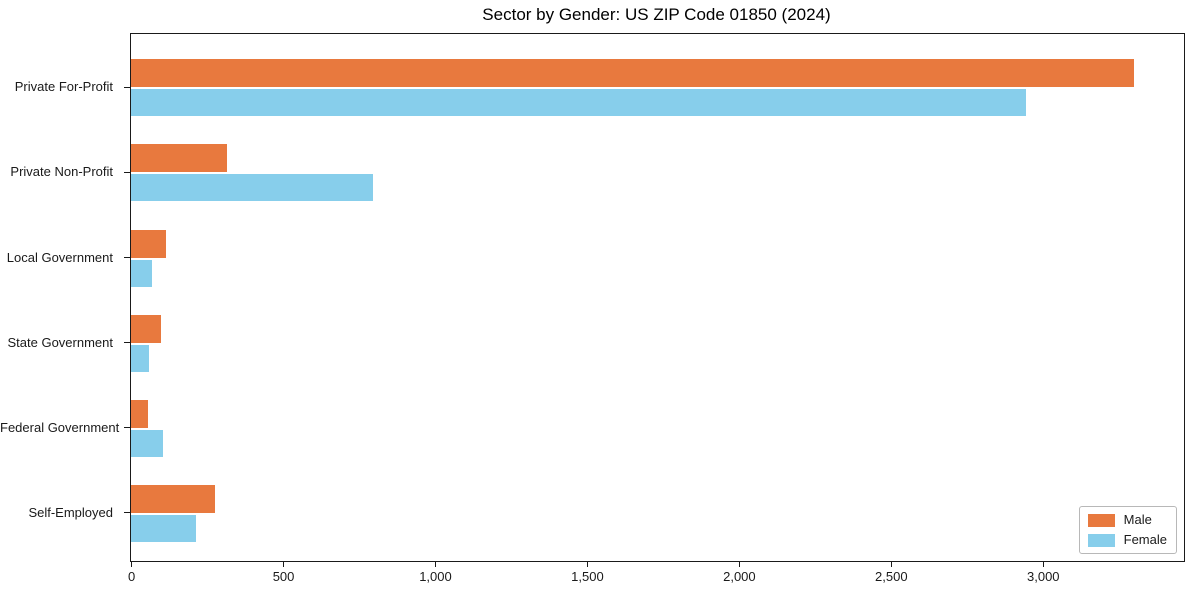  Describe the element at coordinates (142, 273) in the screenshot. I see `bar-female-local-government` at that location.